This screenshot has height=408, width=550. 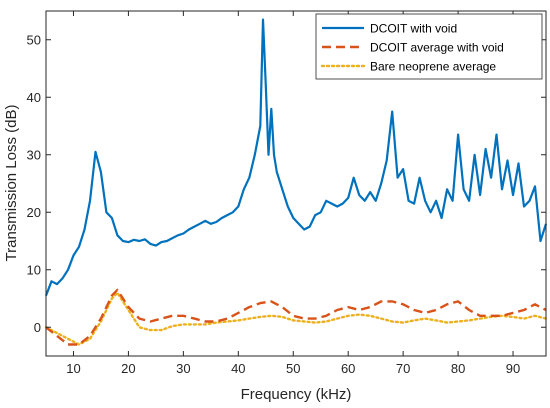 I want to click on y-tick-label: 30, so click(x=34, y=154).